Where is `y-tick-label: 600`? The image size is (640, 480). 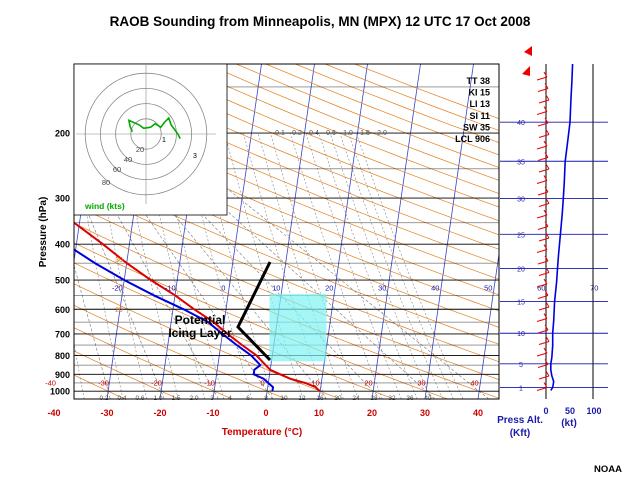 y-tick-label: 600 is located at coordinates (62, 310).